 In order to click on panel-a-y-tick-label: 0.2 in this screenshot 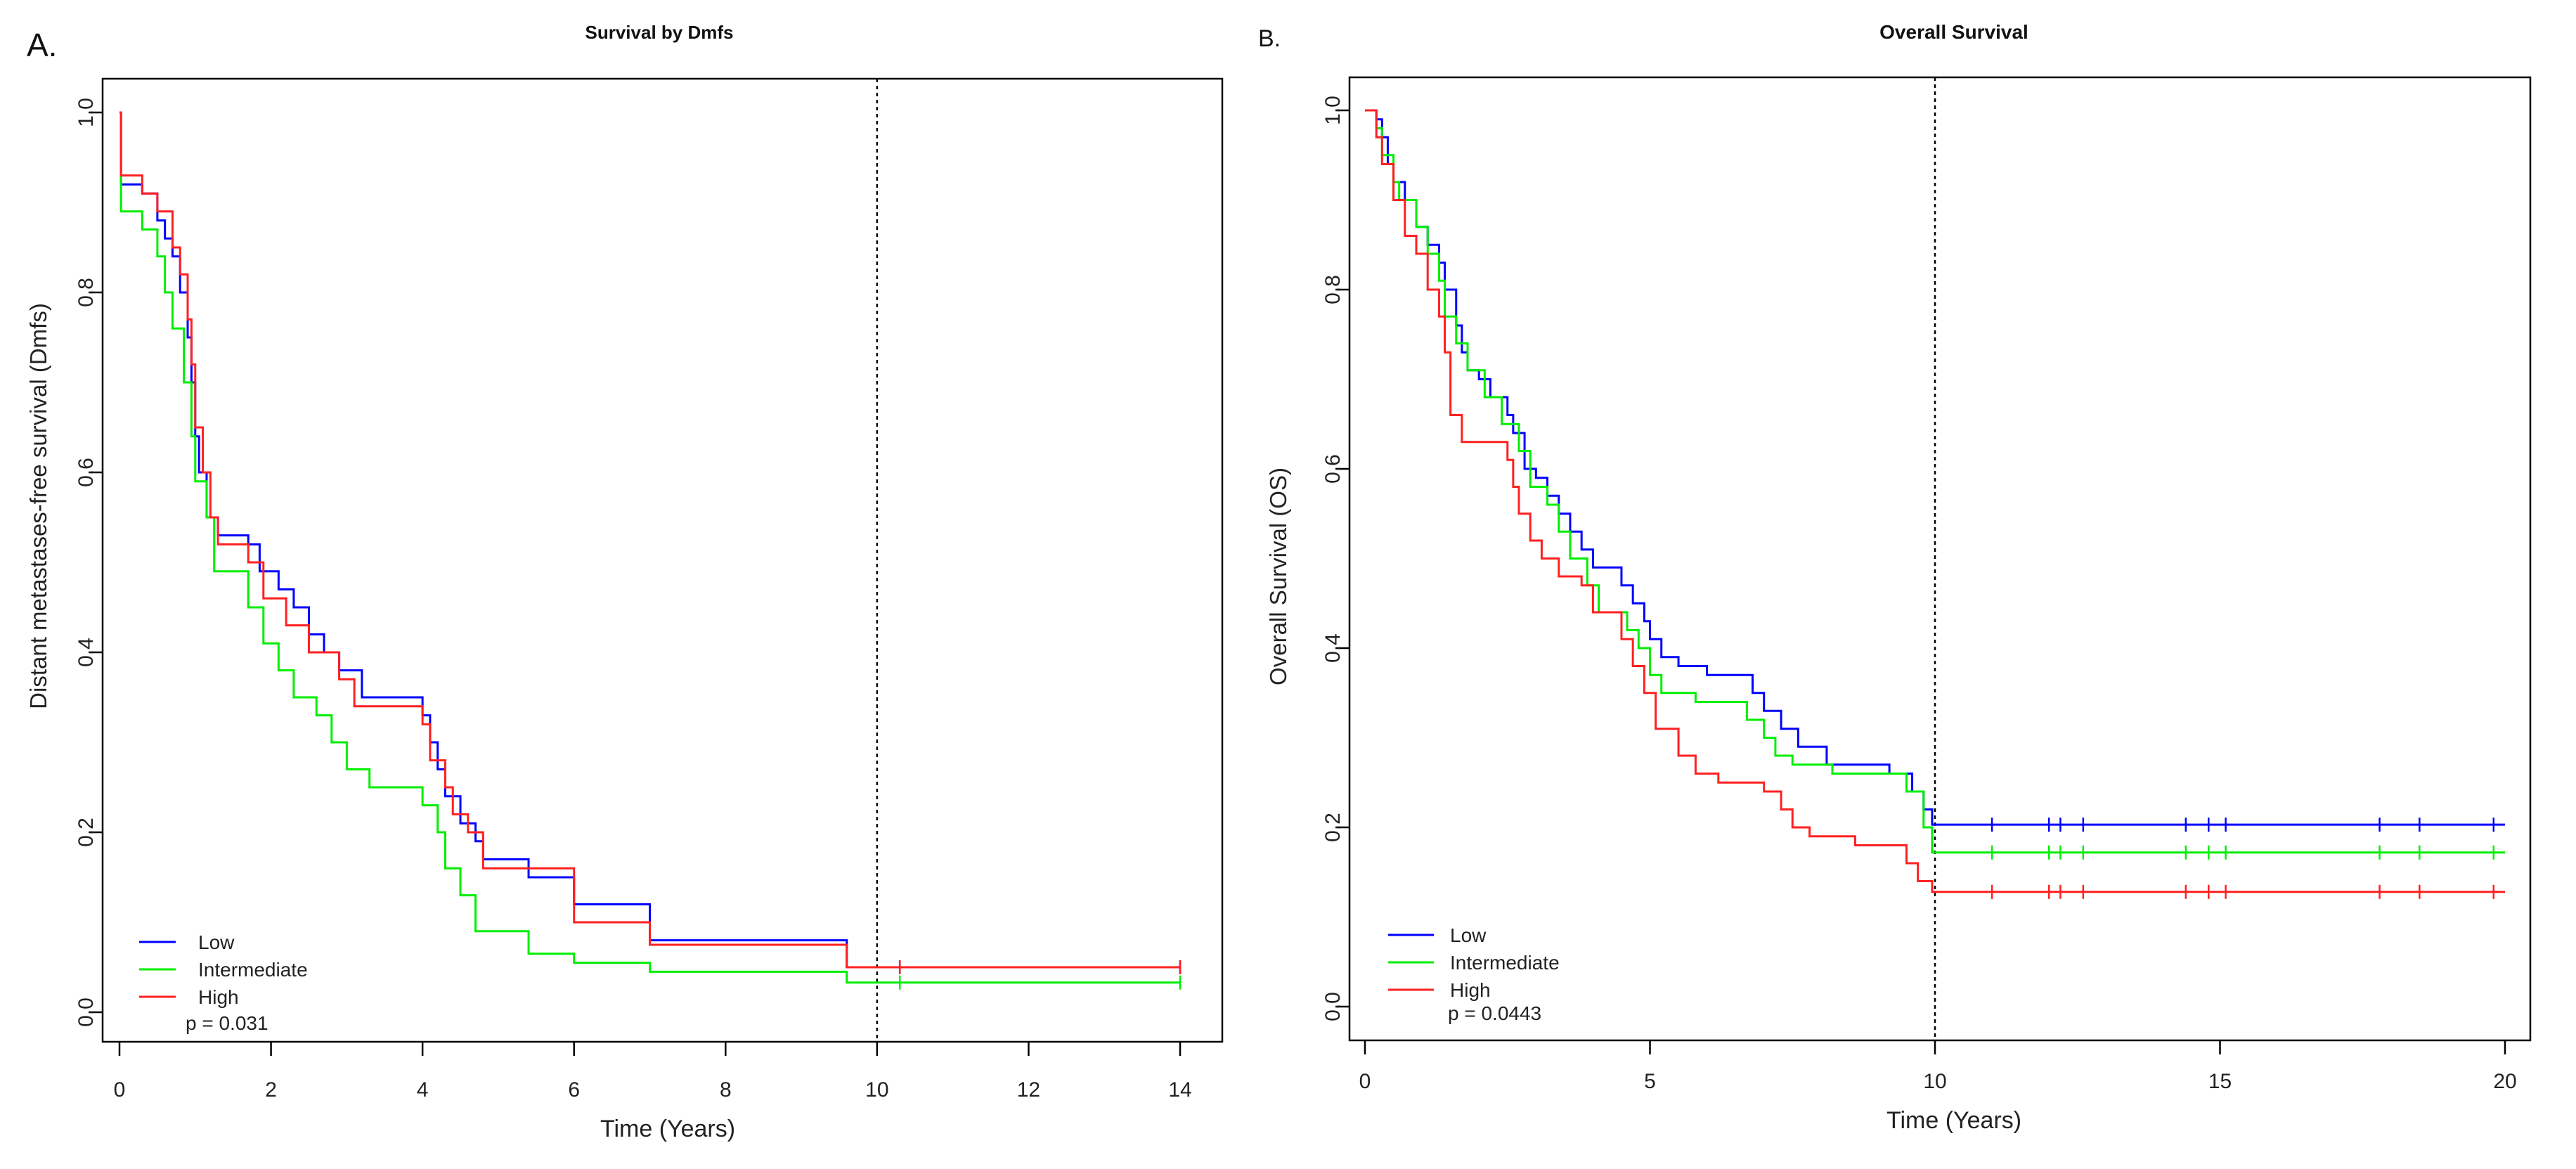, I will do `click(87, 832)`.